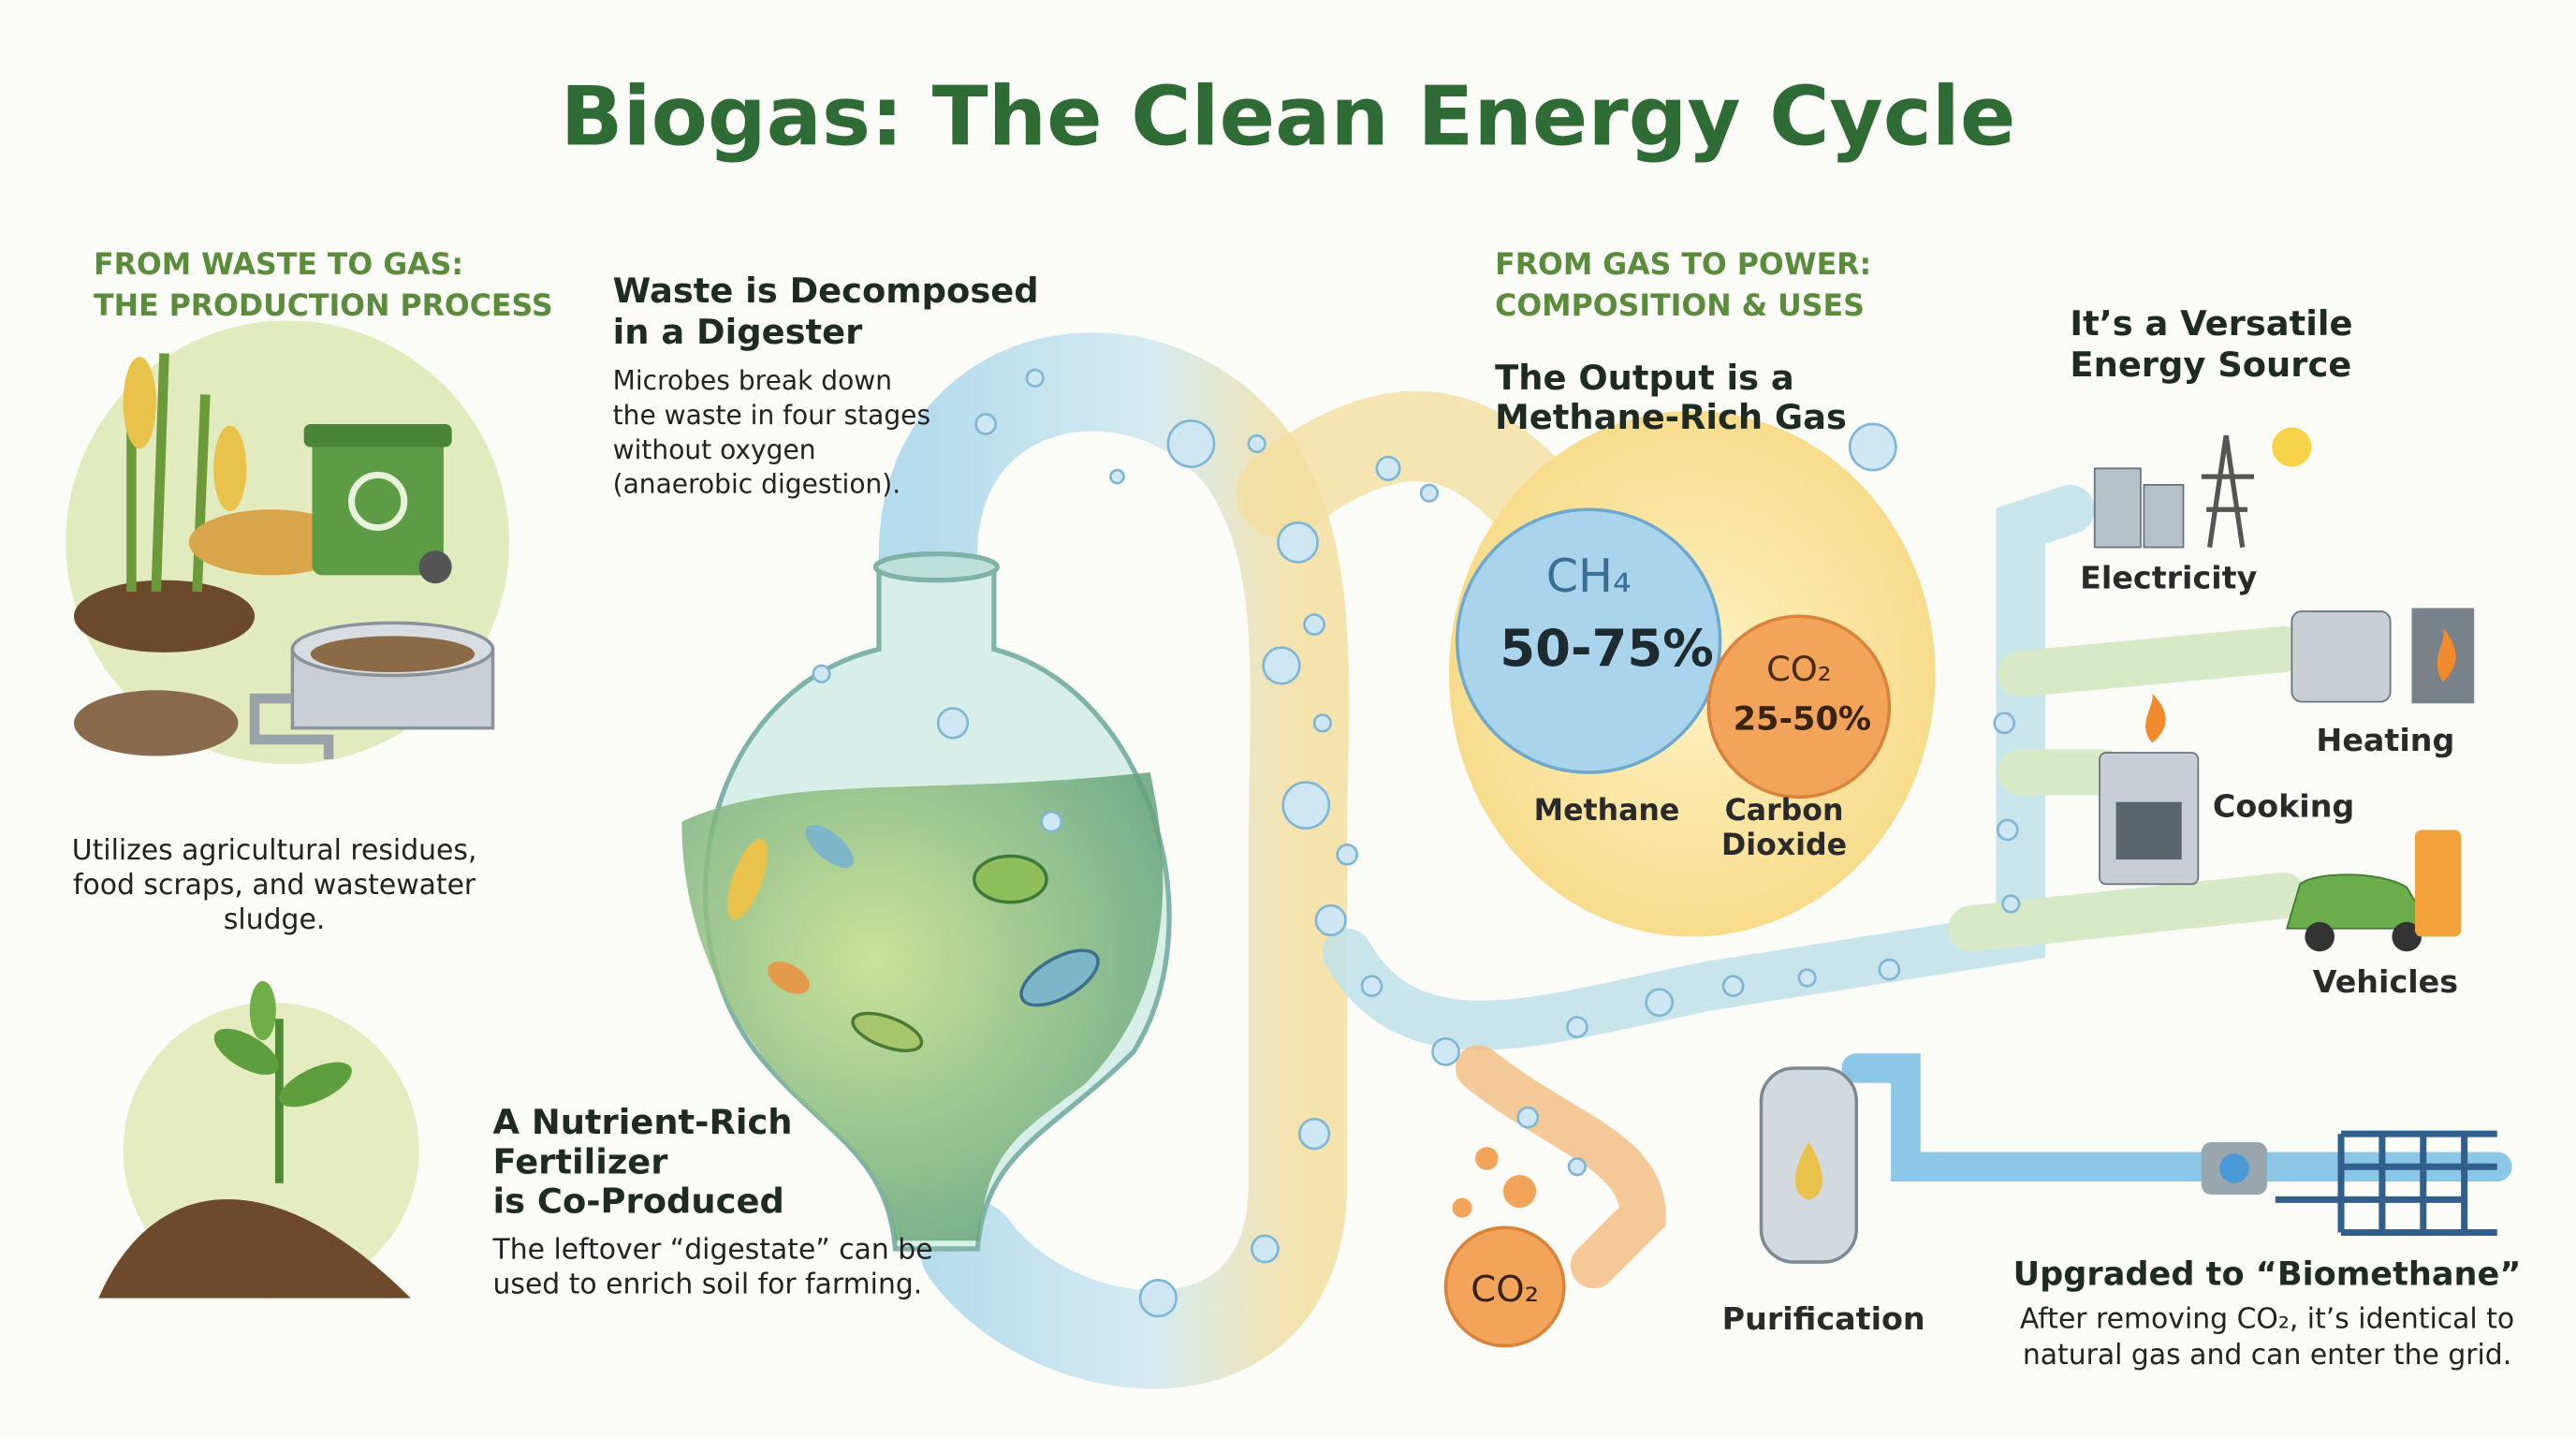 The width and height of the screenshot is (2576, 1438). What do you see at coordinates (258, 1139) in the screenshot?
I see `sapling-illustration` at bounding box center [258, 1139].